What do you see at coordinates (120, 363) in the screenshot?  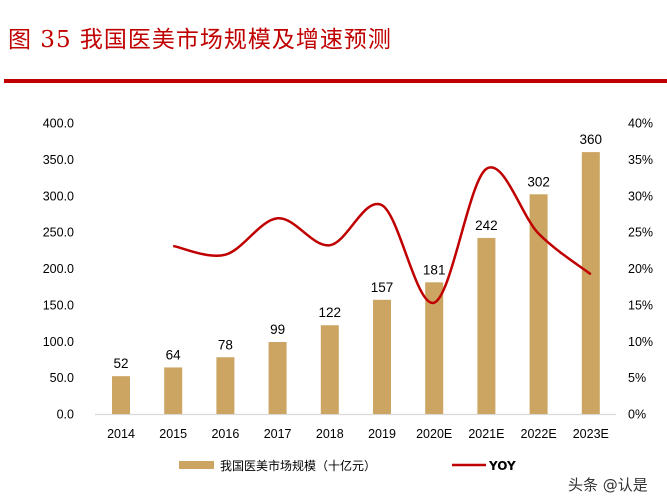 I see `bar-value-label: 52` at bounding box center [120, 363].